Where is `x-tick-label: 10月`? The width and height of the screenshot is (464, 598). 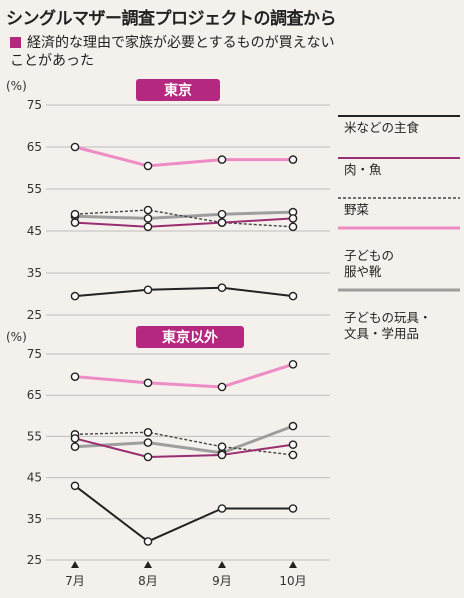
x-tick-label: 10月 is located at coordinates (292, 581).